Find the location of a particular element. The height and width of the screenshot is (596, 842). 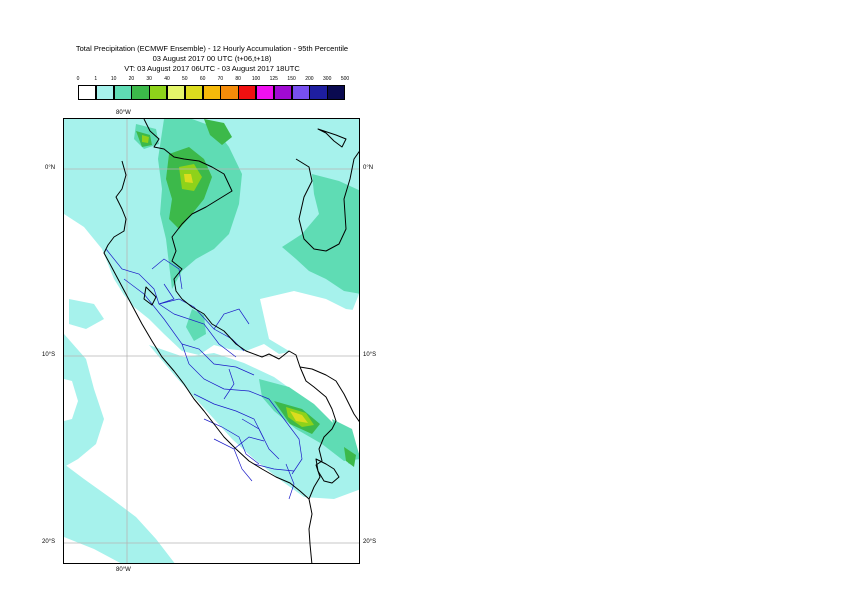

island-outline is located at coordinates (150, 296).